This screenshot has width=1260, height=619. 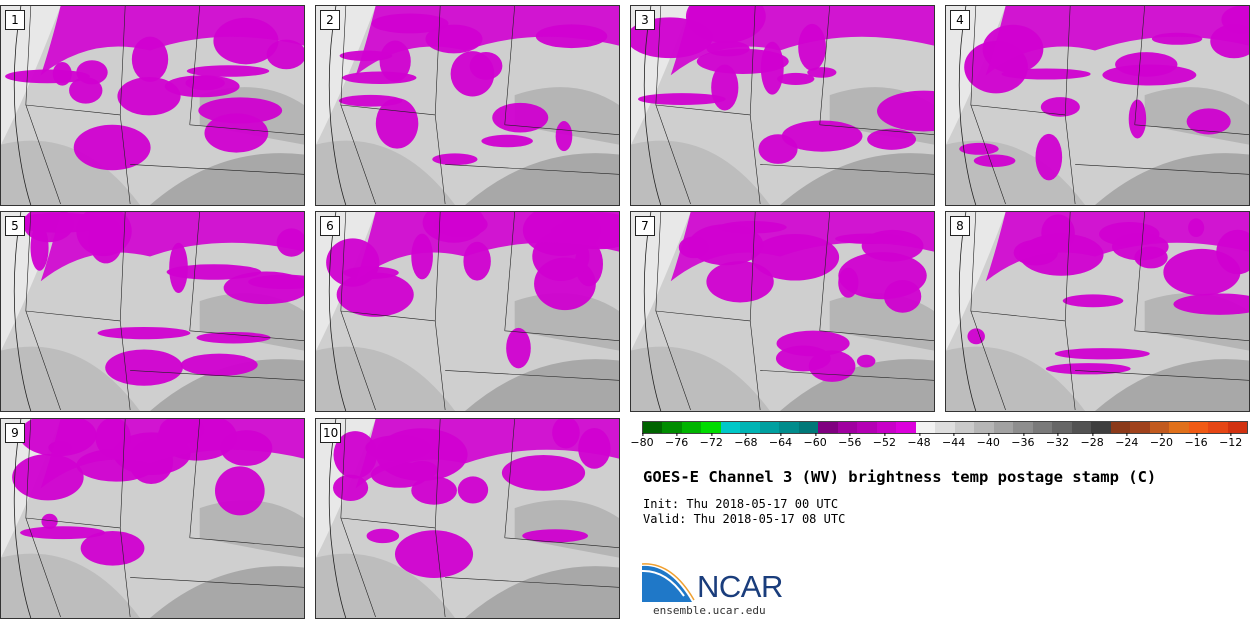 I want to click on colorbar-tick-label: −80, so click(x=642, y=441).